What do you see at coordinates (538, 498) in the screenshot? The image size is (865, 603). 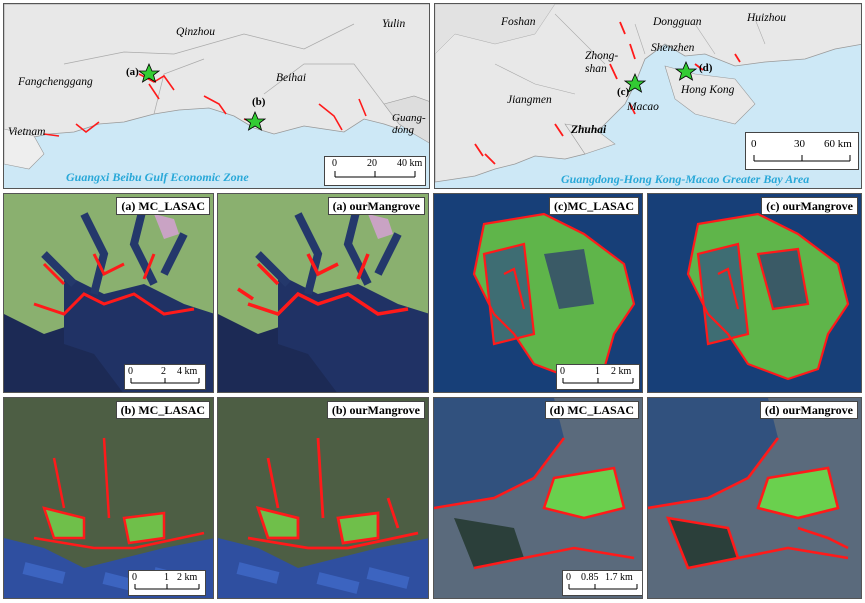 I see `panel-d-lasac: (d) MC_LASAC 0 0.85 1.7 km` at bounding box center [538, 498].